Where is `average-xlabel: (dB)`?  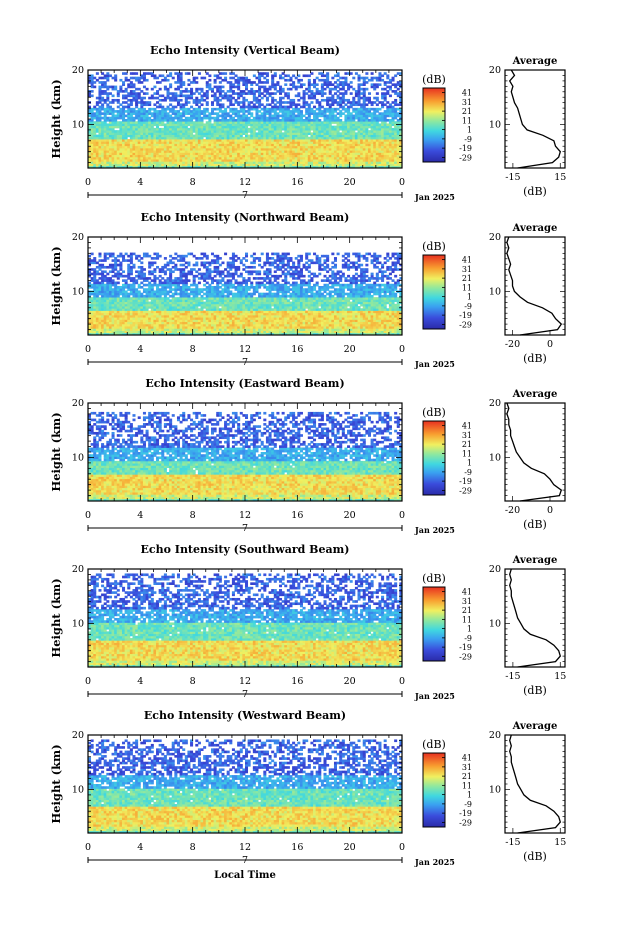 average-xlabel: (dB) is located at coordinates (535, 191).